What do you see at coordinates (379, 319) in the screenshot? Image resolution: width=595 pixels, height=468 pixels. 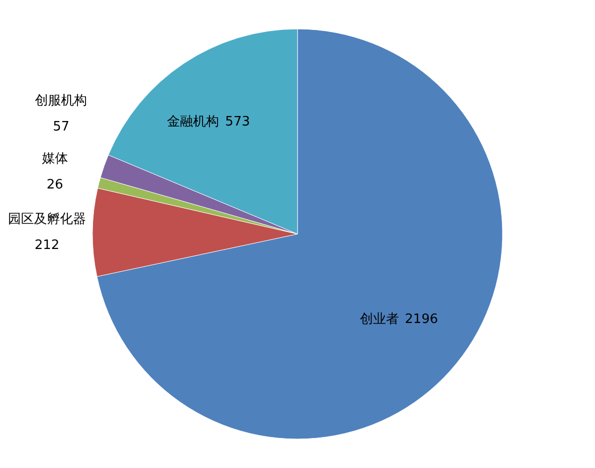 I see `slice-label: 创业者` at bounding box center [379, 319].